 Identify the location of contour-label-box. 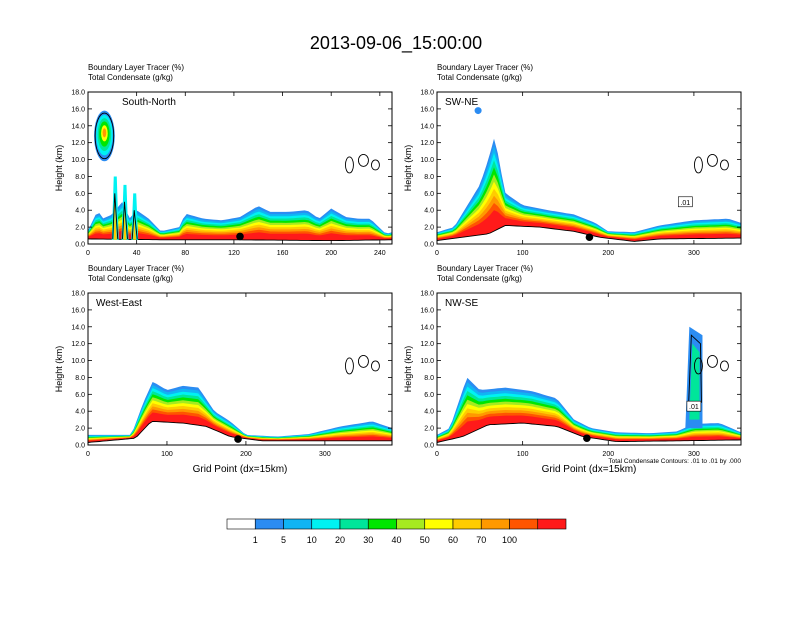
(685, 202).